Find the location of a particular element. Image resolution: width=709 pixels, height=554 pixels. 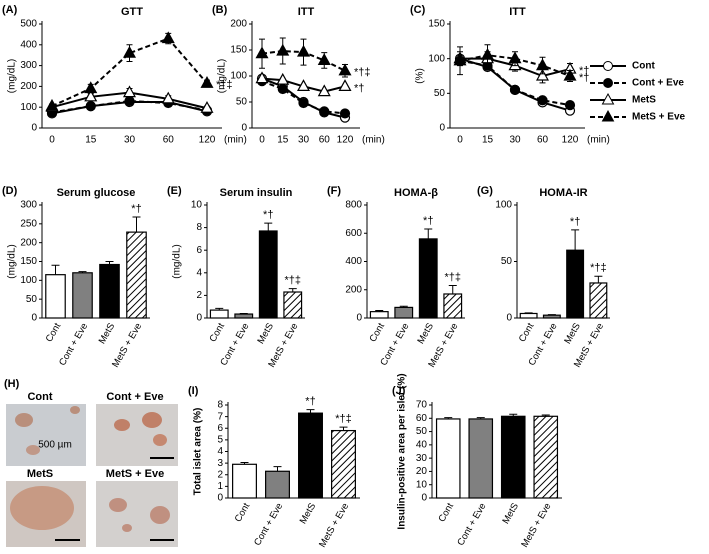

panel-label: (J) is located at coordinates (399, 391).